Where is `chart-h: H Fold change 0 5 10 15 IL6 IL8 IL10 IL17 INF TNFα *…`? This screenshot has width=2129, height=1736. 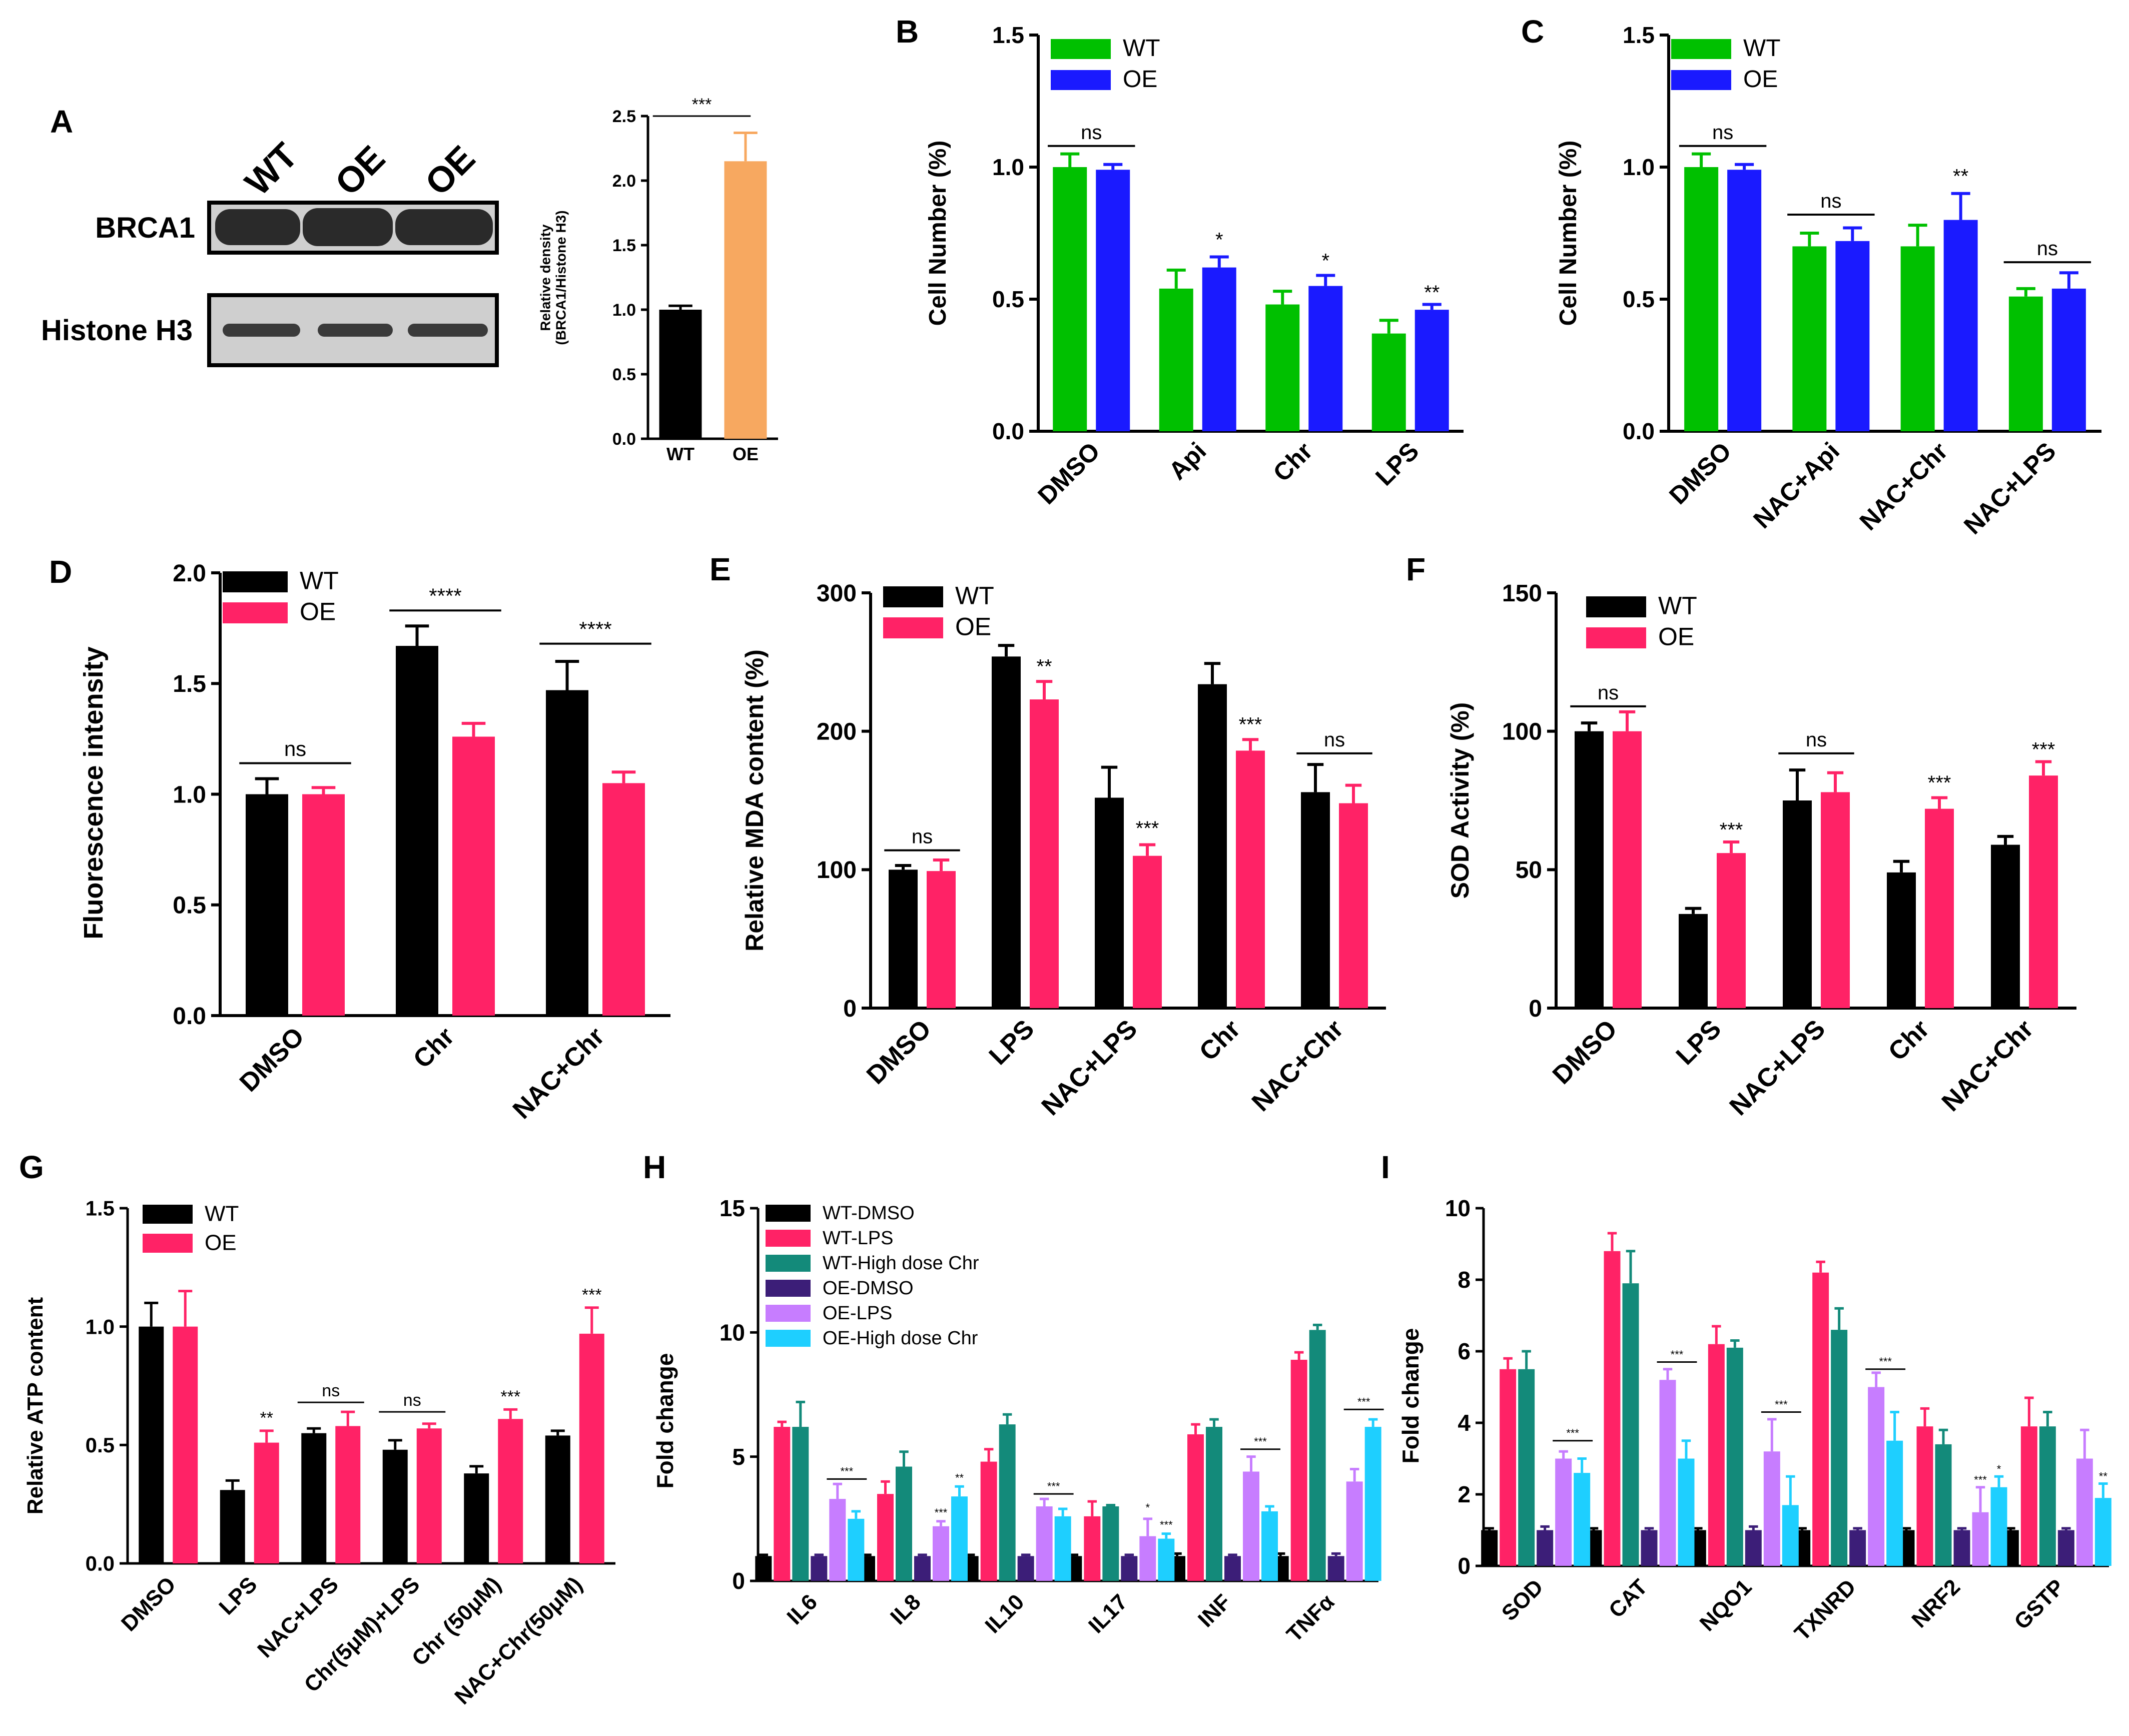 chart-h: H Fold change 0 5 10 15 IL6 IL8 IL10 IL17 INF TNFα *… is located at coordinates (1013, 1398).